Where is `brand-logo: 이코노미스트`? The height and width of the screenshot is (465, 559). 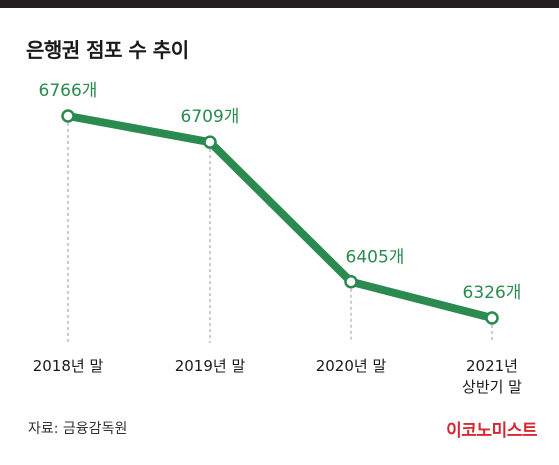 brand-logo: 이코노미스트 is located at coordinates (491, 431).